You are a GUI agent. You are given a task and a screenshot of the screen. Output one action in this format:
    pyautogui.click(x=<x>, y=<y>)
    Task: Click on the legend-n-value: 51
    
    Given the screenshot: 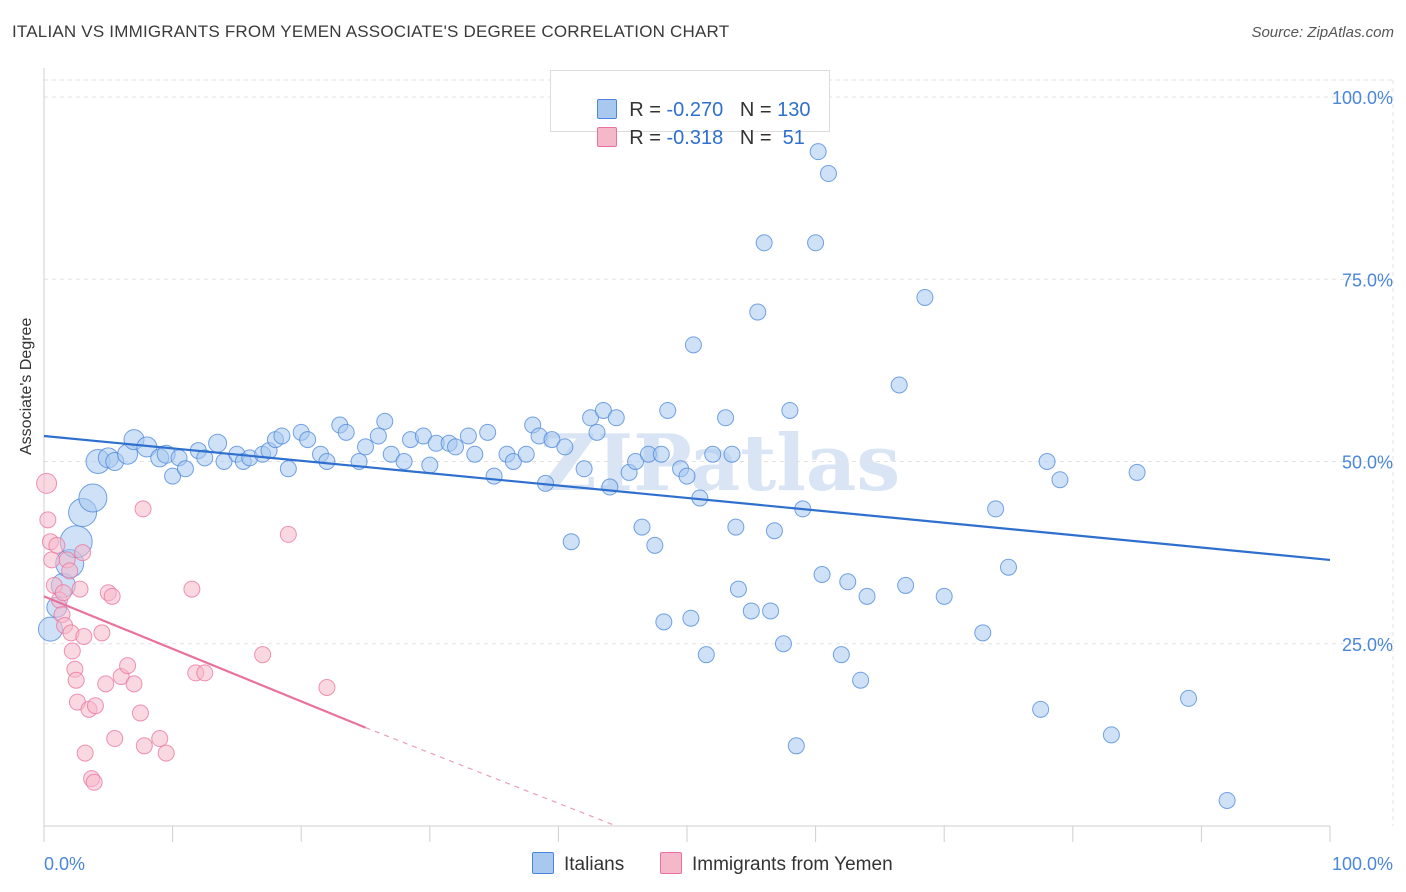 What is the action you would take?
    pyautogui.click(x=791, y=138)
    